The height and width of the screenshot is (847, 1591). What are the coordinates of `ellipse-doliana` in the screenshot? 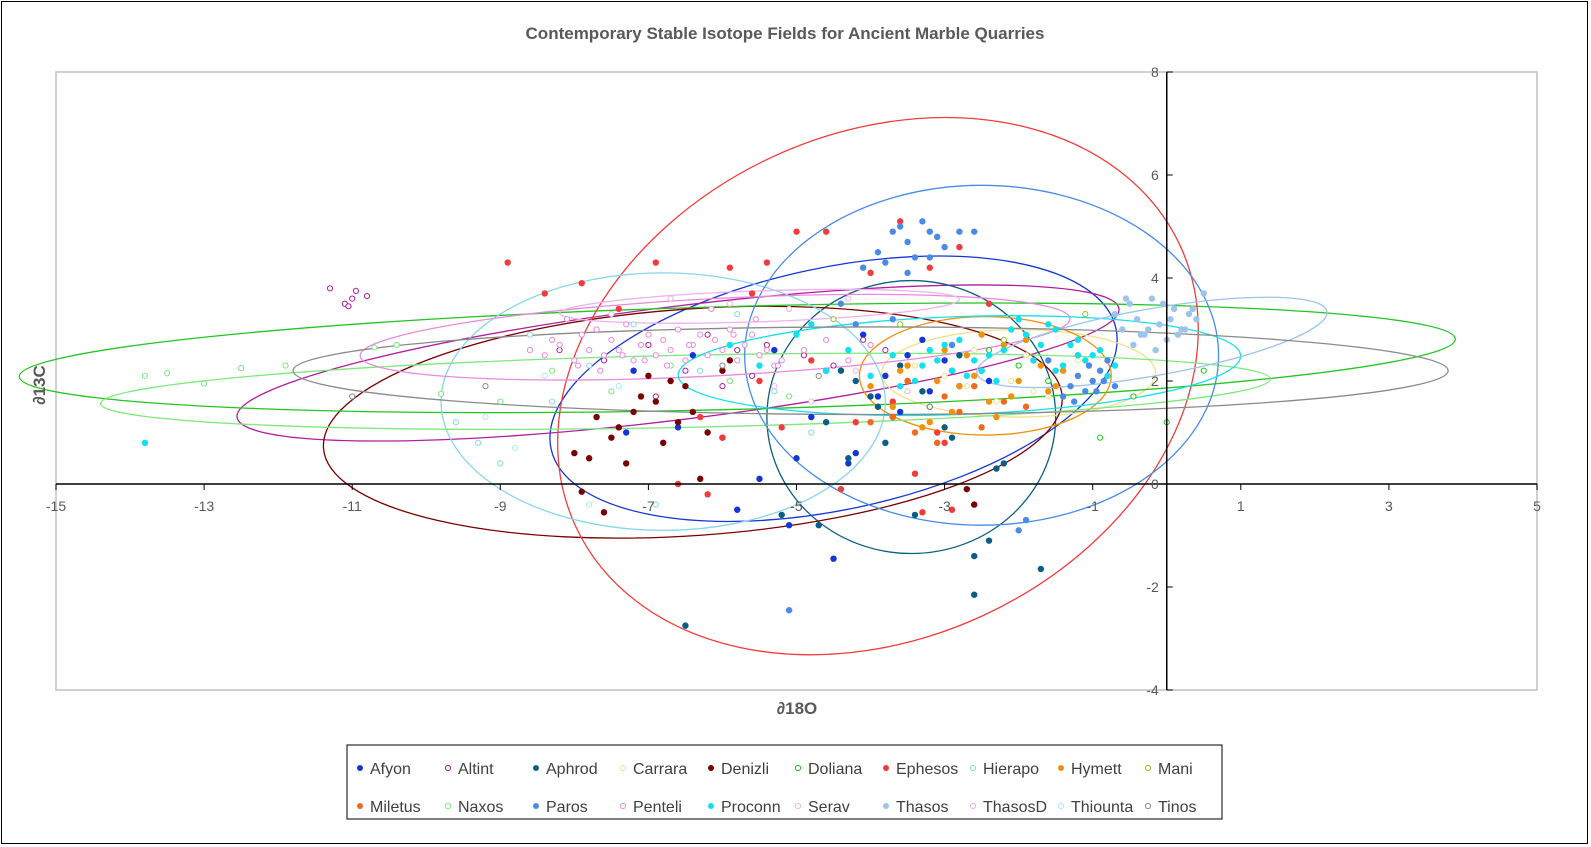 It's located at (737, 358).